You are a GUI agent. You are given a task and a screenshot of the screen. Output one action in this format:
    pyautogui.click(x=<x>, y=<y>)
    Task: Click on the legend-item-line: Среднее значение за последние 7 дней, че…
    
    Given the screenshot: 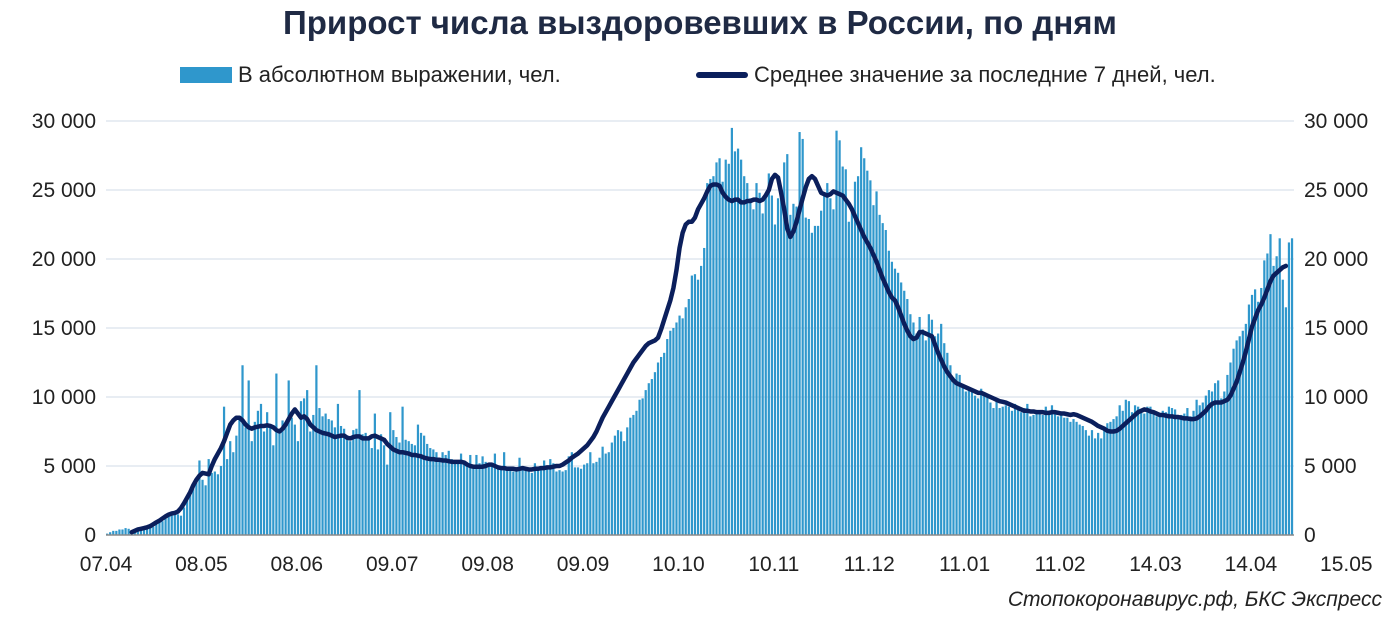 What is the action you would take?
    pyautogui.click(x=956, y=75)
    